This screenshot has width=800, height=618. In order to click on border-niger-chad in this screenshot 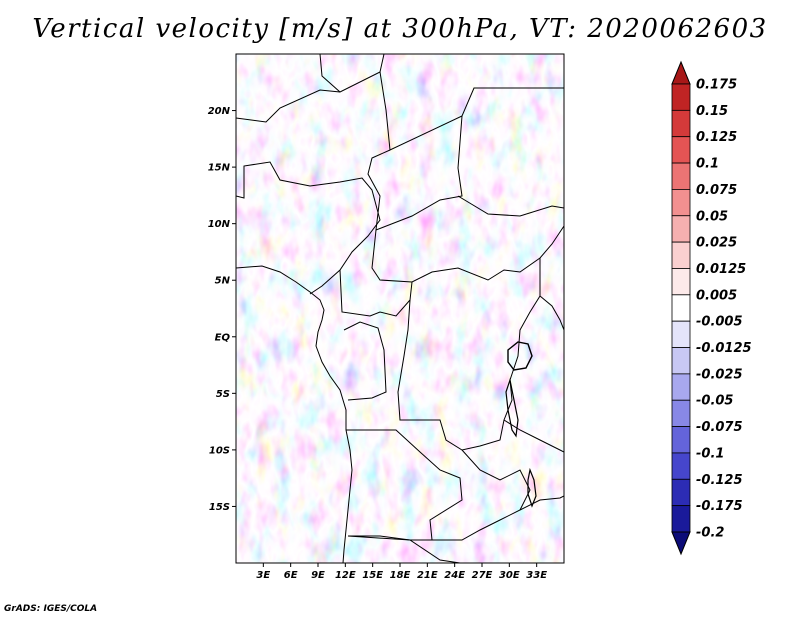, I will do `click(288, 106)`.